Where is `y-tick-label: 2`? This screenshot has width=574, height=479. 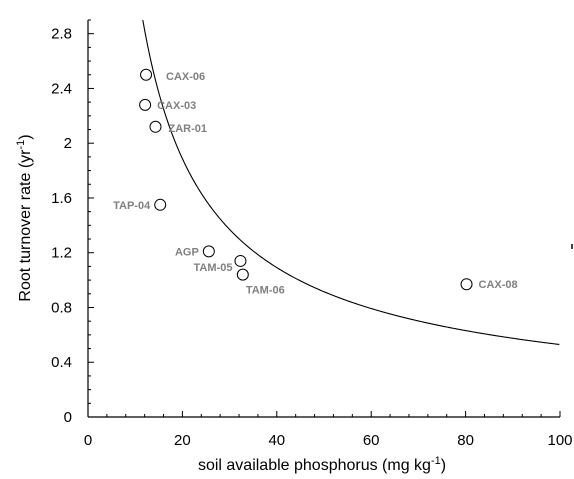 y-tick-label: 2 is located at coordinates (68, 143).